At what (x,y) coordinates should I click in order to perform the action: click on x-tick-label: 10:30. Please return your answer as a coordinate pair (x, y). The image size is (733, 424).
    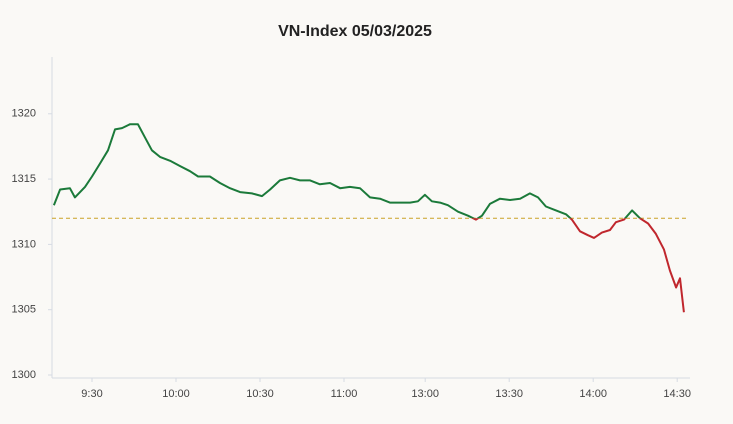
    Looking at the image, I should click on (260, 394).